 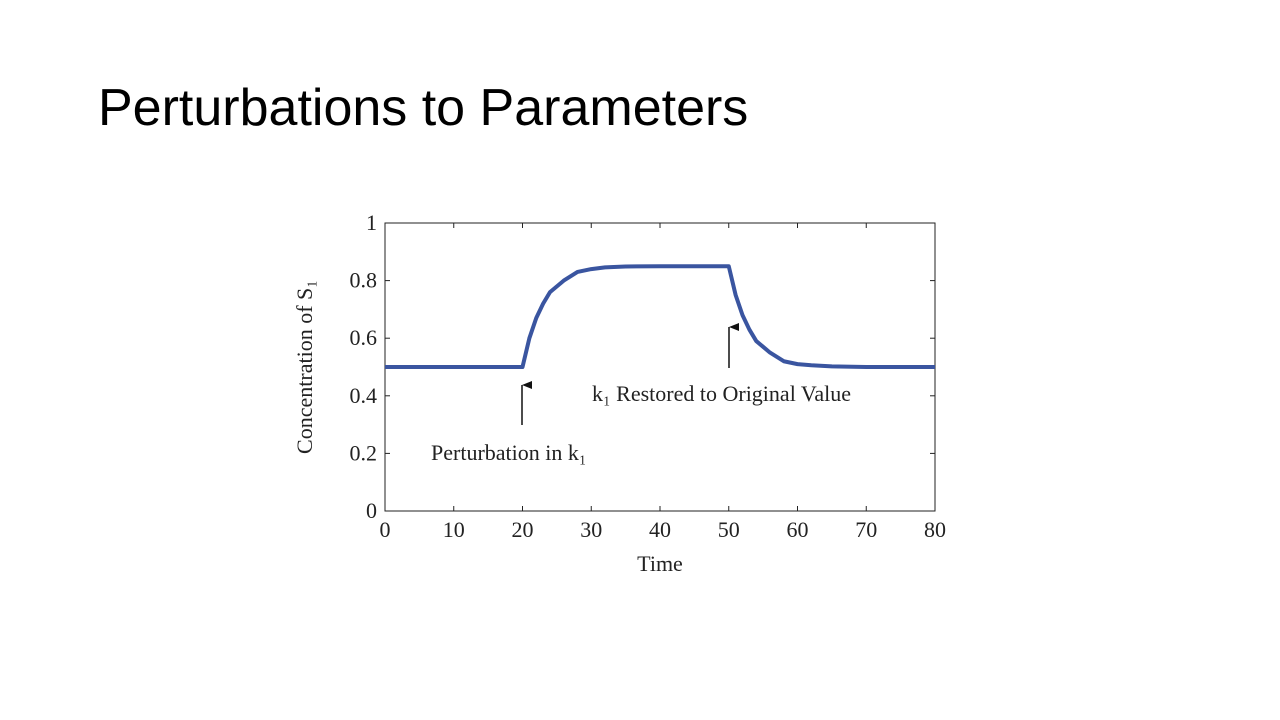 I want to click on y-tick-label: 0.8, so click(x=364, y=280).